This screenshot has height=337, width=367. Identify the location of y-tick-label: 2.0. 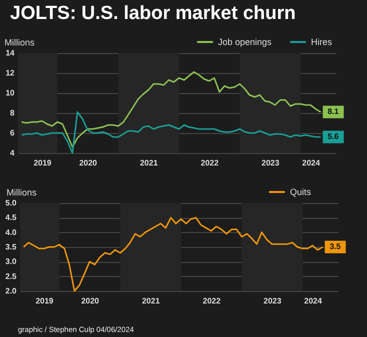
(11, 291).